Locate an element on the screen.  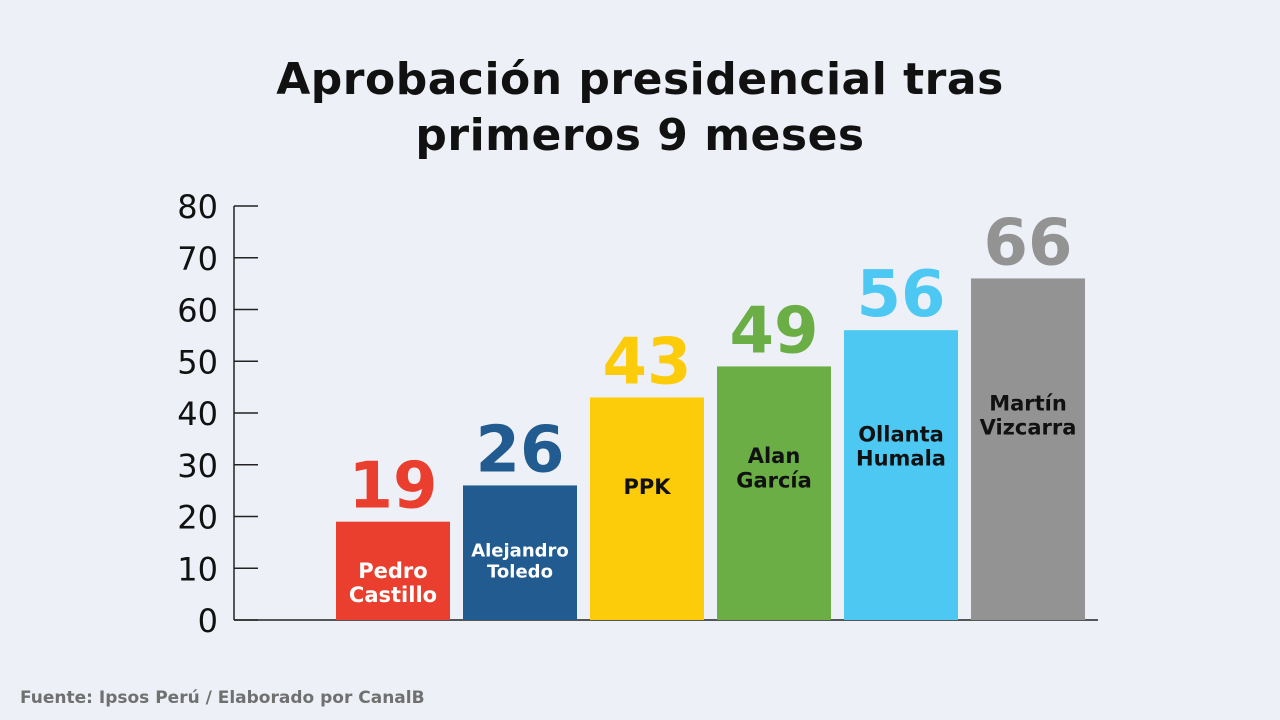
bar-value-label: 43 is located at coordinates (646, 362).